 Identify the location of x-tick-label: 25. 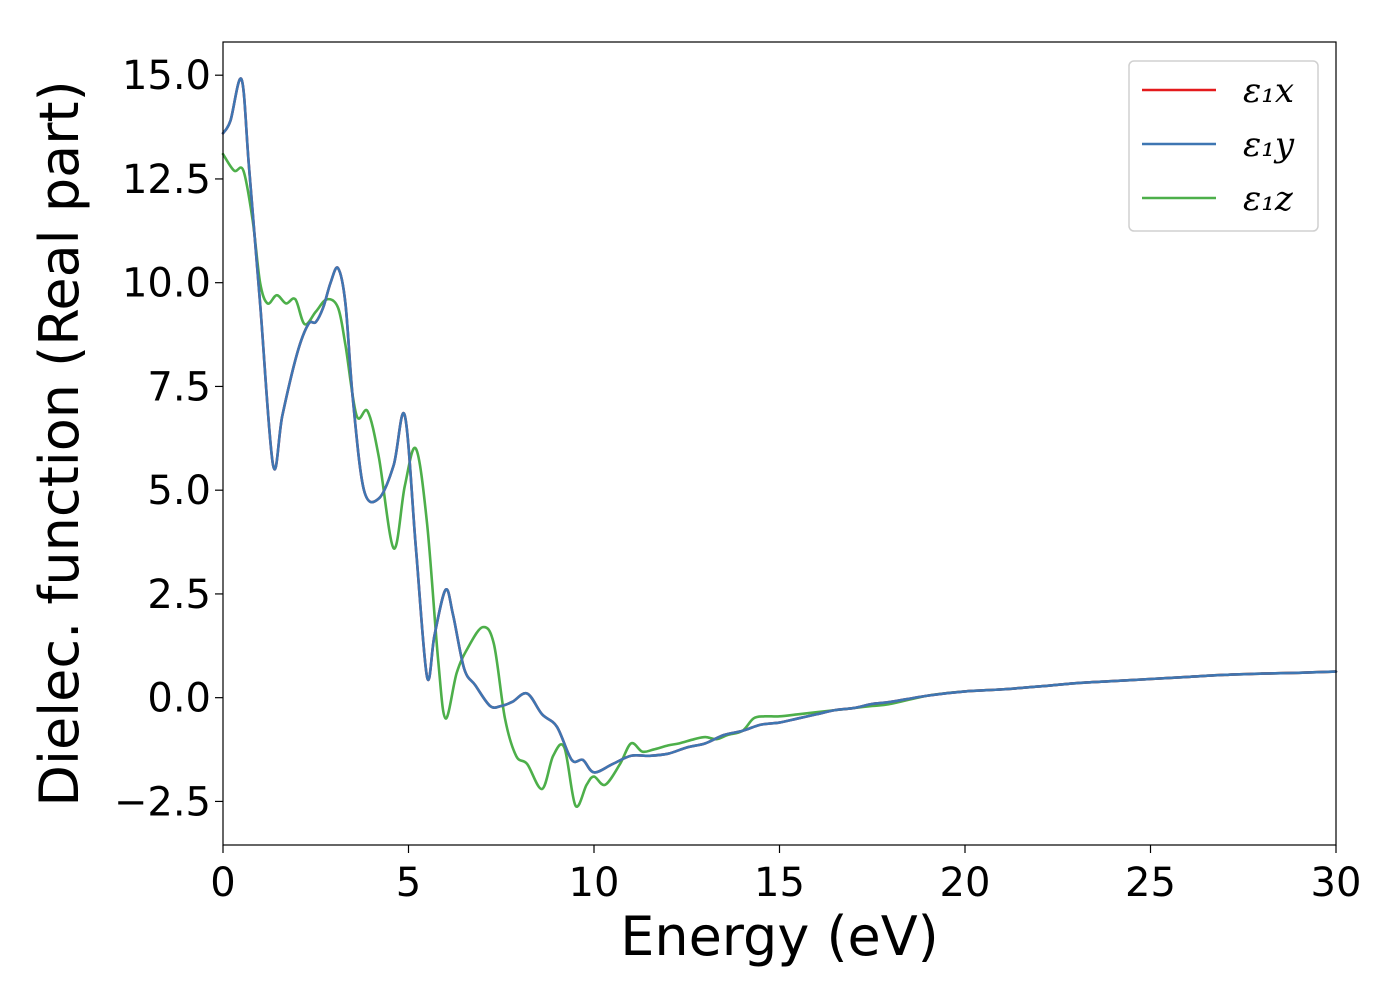
(1150, 883).